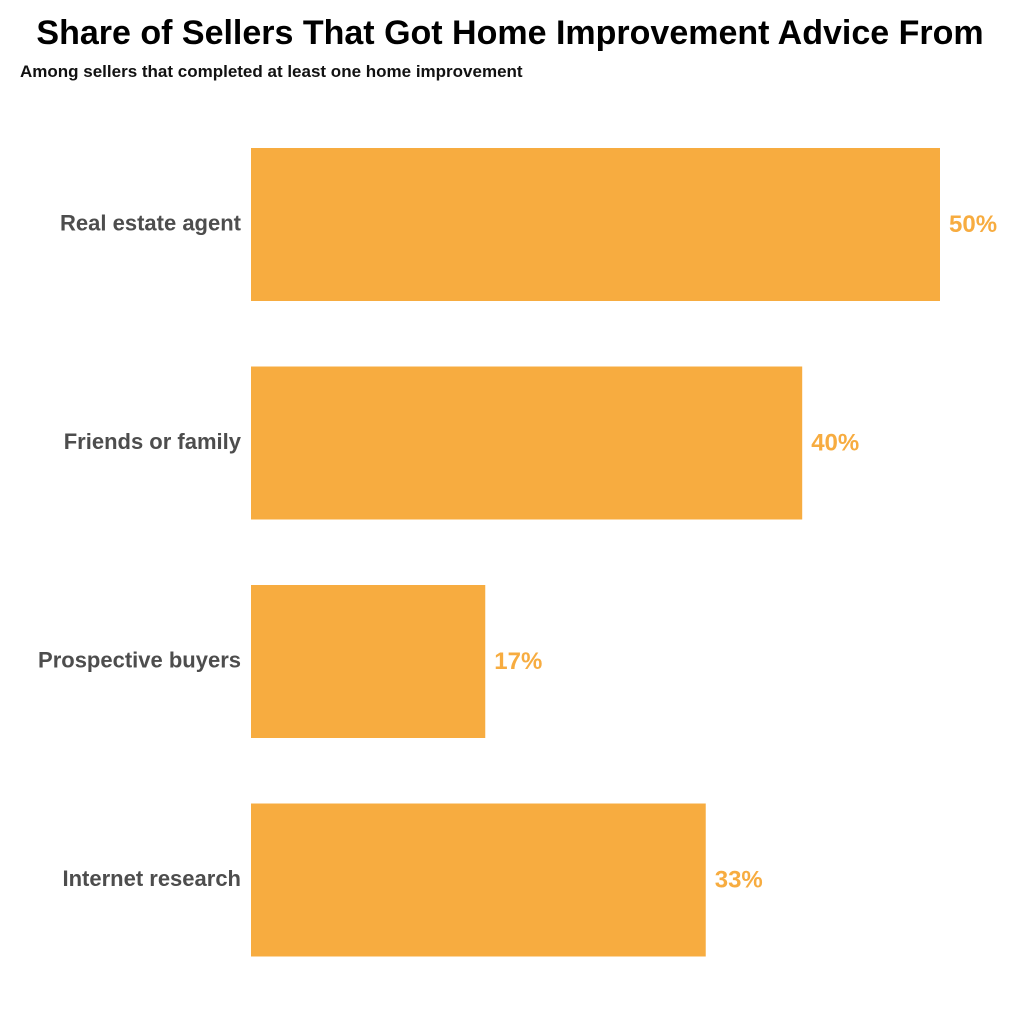  Describe the element at coordinates (139, 659) in the screenshot. I see `category-label: Prospective buyers` at that location.